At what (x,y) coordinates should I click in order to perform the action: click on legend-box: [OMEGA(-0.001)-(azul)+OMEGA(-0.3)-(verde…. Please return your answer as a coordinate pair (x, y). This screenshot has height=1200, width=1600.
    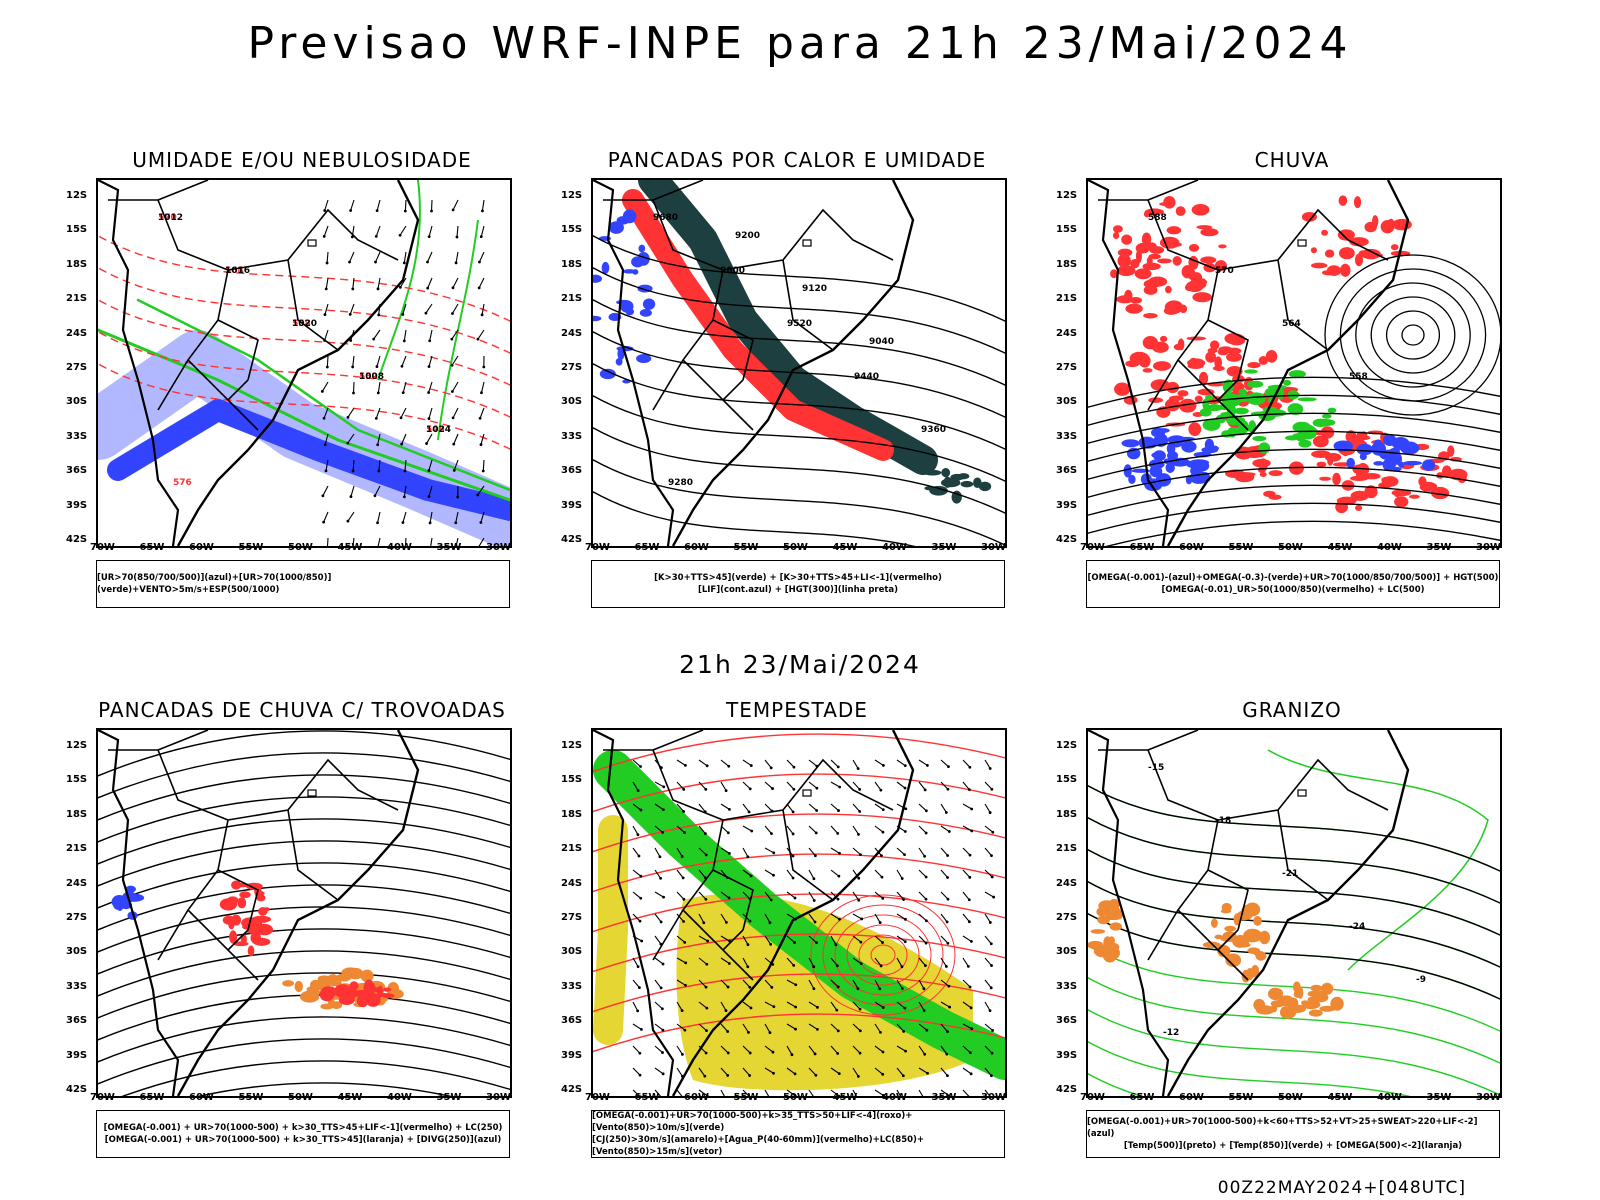
    Looking at the image, I should click on (1293, 584).